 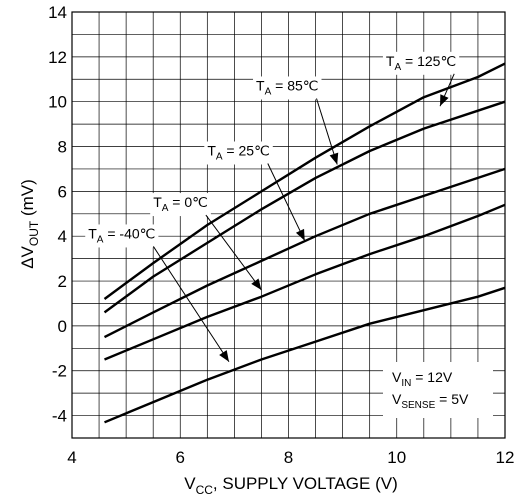 I want to click on series-label-text-0: TA = 125℃, so click(x=421, y=63).